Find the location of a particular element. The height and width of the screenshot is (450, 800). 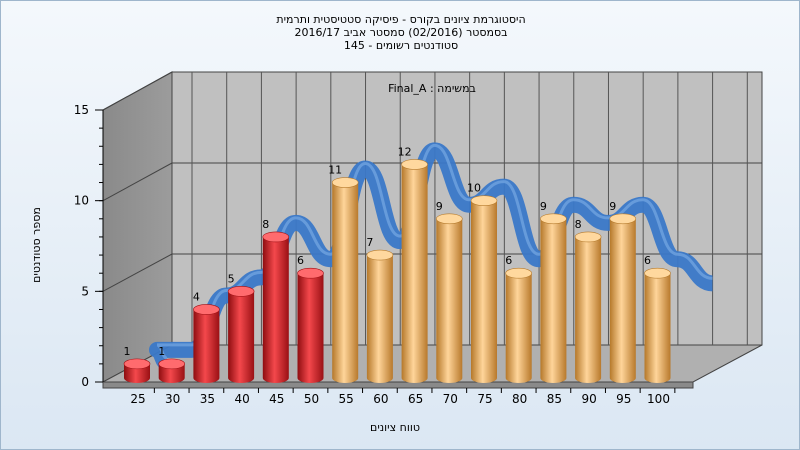

bar-70: 9 is located at coordinates (449, 291).